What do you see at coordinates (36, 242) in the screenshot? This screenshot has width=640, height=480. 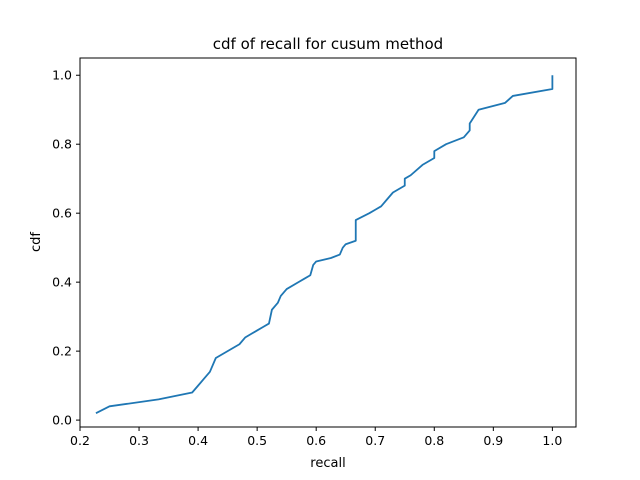 I see `y-axis-label: cdf` at bounding box center [36, 242].